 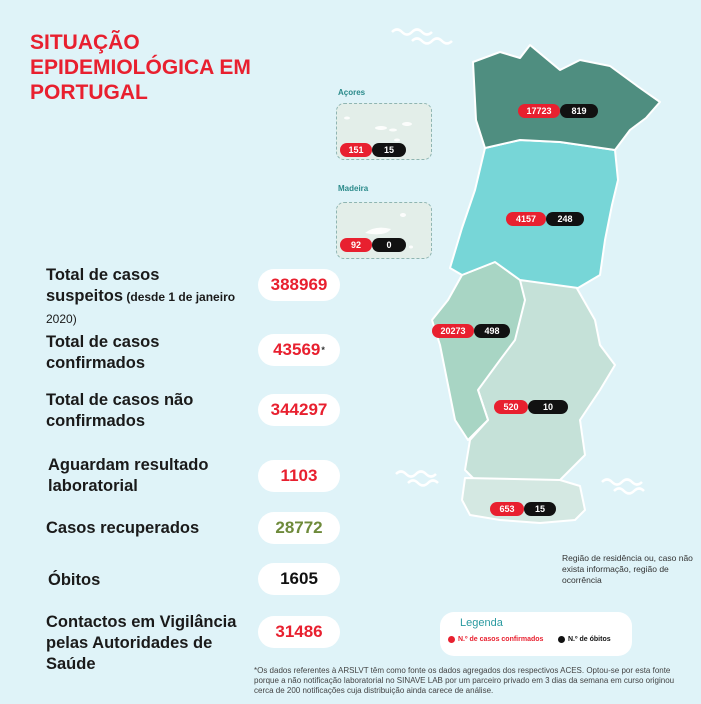 What do you see at coordinates (378, 129) in the screenshot?
I see `azores-islands-shape` at bounding box center [378, 129].